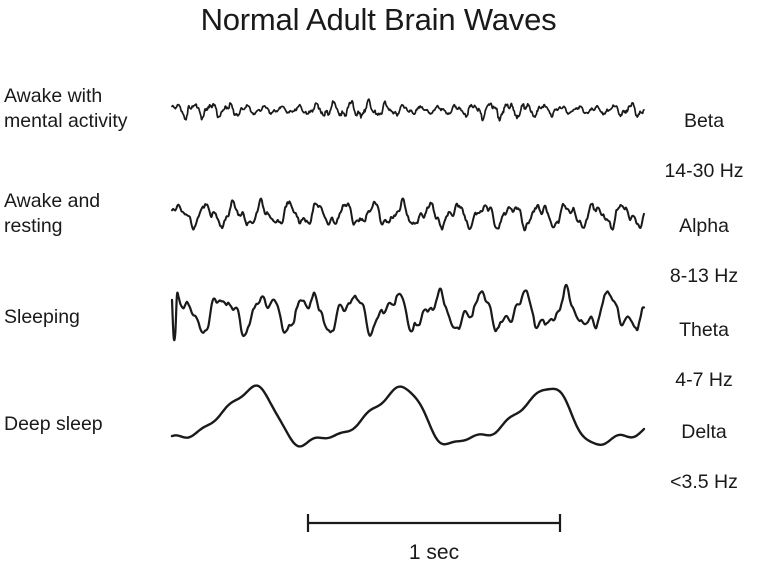 The height and width of the screenshot is (572, 757). I want to click on state-label-beta: Awake with mental activity, so click(66, 108).